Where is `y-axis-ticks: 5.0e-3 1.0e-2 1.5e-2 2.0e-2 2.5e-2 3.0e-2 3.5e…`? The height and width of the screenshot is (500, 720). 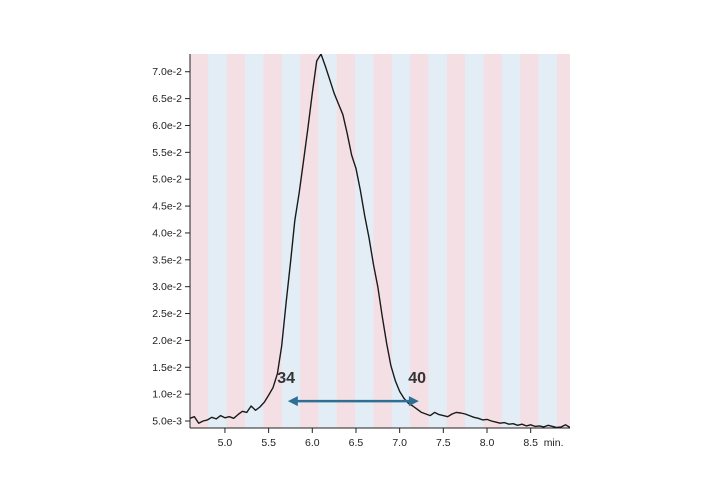 y-axis-ticks: 5.0e-3 1.0e-2 1.5e-2 2.0e-2 2.5e-2 3.0e-2 3.5e… is located at coordinates (171, 247).